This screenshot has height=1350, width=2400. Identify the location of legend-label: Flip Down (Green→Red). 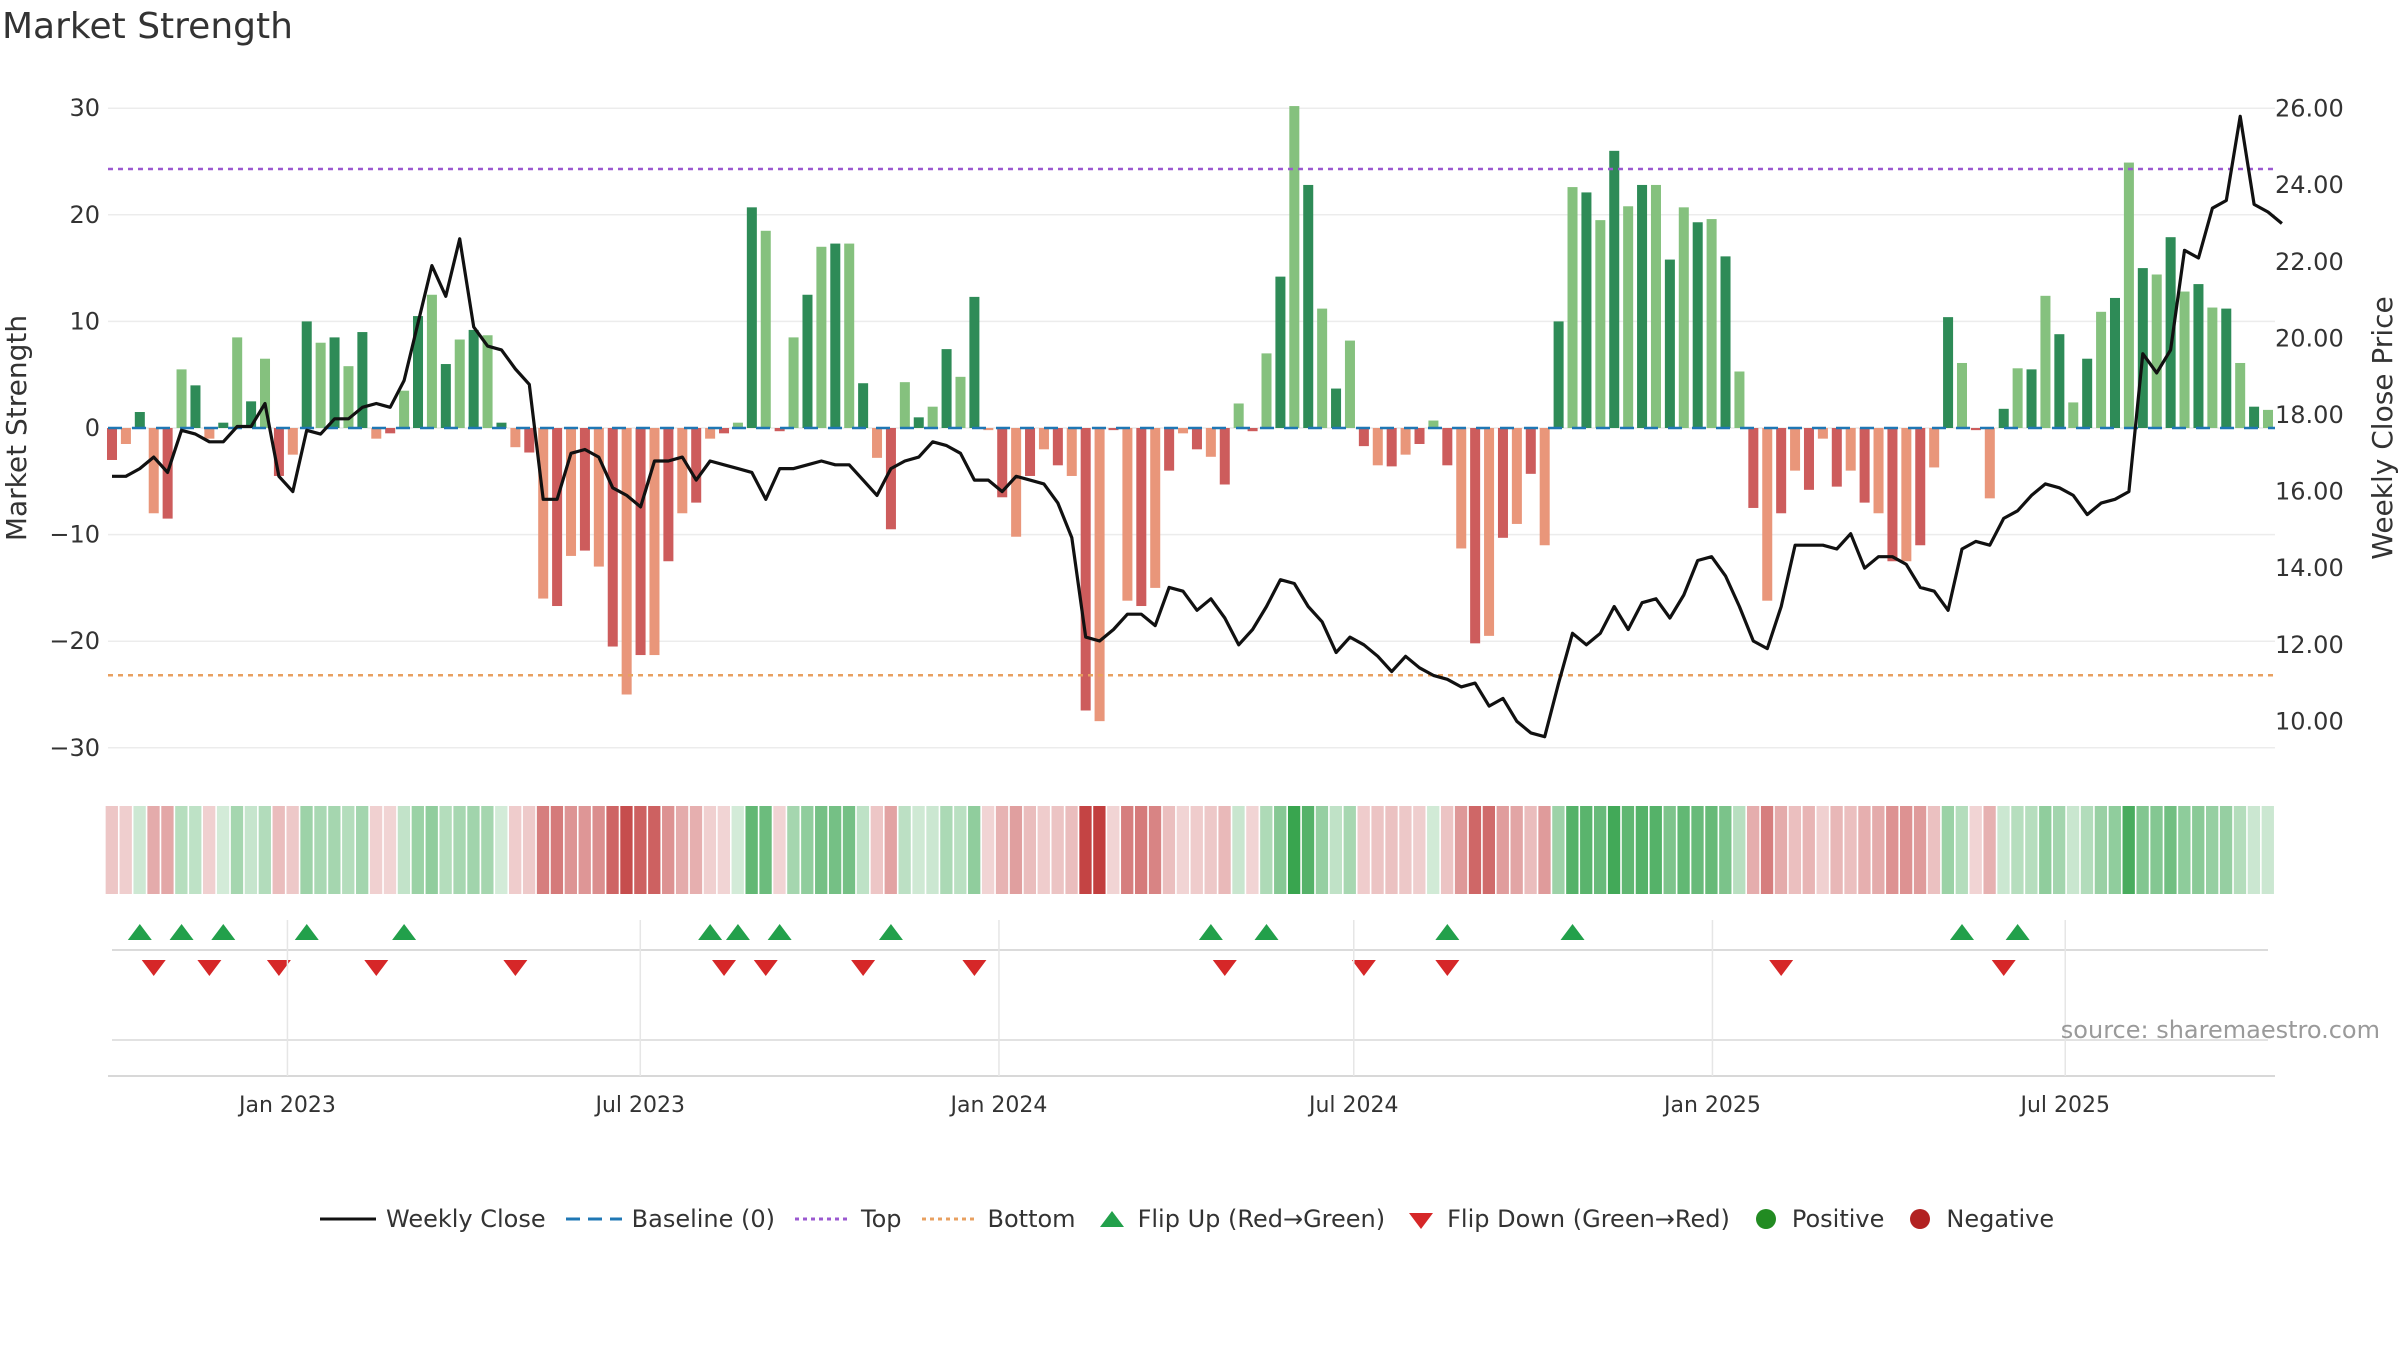
(1588, 1219).